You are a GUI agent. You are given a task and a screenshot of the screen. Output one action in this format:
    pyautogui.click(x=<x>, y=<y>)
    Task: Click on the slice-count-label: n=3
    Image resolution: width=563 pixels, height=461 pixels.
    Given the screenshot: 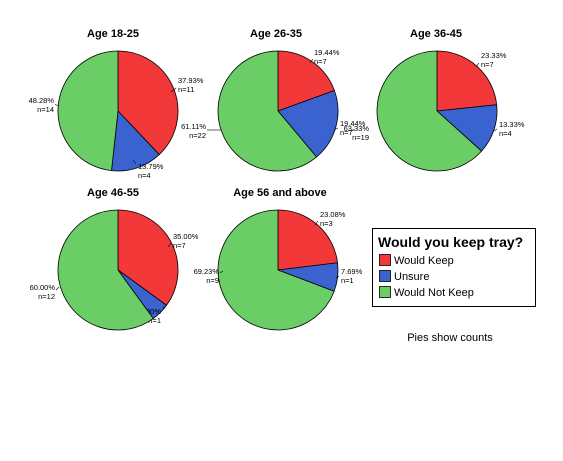 What is the action you would take?
    pyautogui.click(x=326, y=223)
    